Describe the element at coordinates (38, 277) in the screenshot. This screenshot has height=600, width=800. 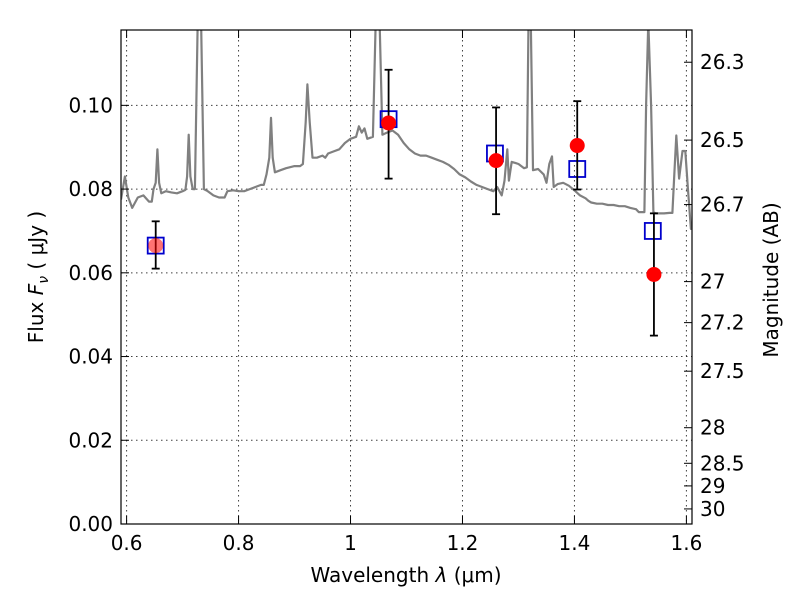
I see `y-axis-label: Flux Fν ( μJy )` at that location.